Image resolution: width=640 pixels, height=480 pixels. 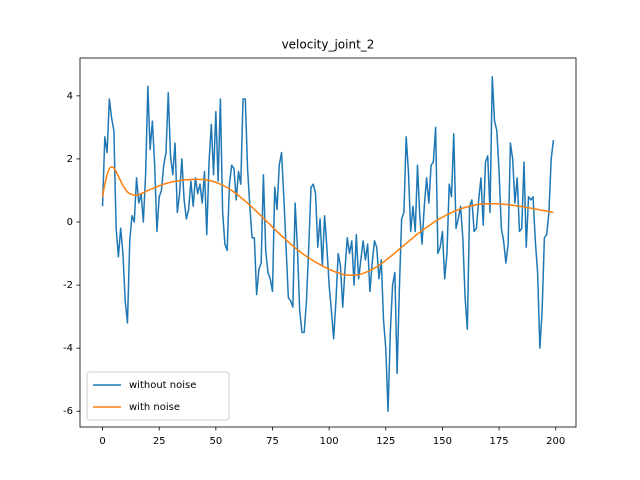 I want to click on y-tick-label: 2, so click(x=70, y=159).